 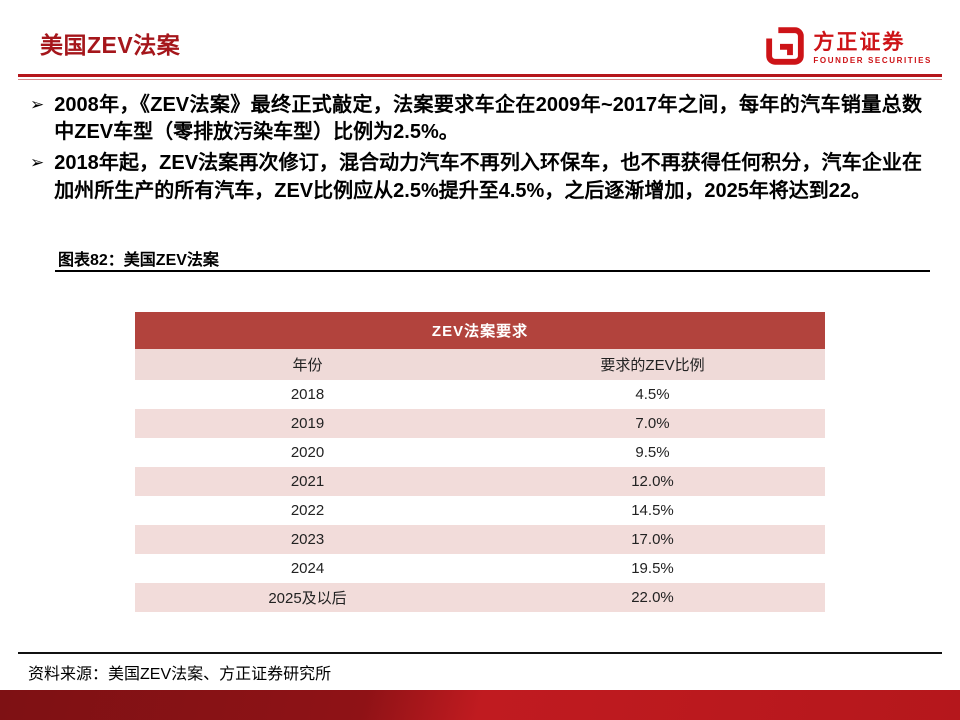 What do you see at coordinates (480, 481) in the screenshot?
I see `table-row: 2021 12.0%` at bounding box center [480, 481].